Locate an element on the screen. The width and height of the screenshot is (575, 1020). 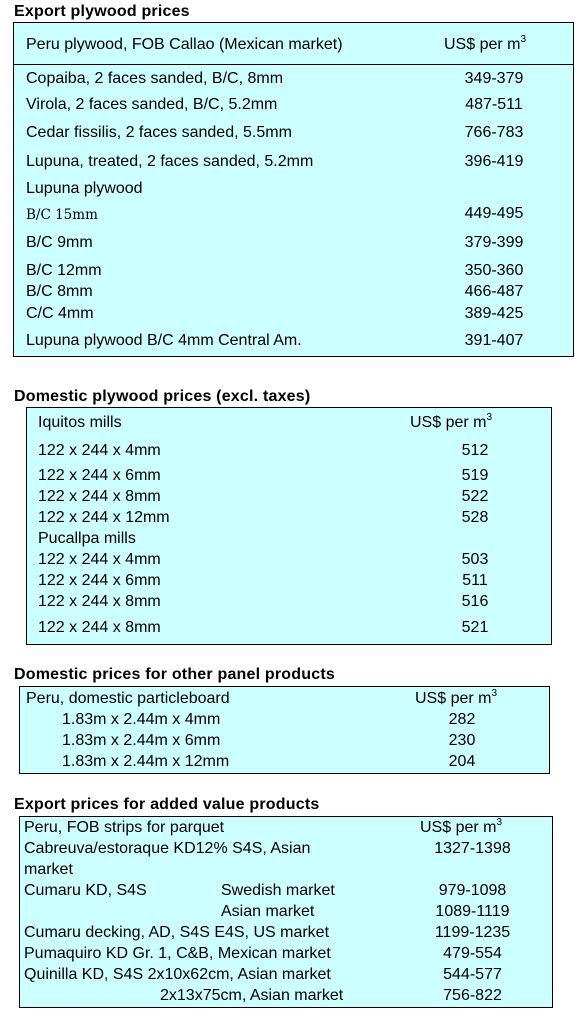
table-row-price: 349-379 is located at coordinates (494, 78).